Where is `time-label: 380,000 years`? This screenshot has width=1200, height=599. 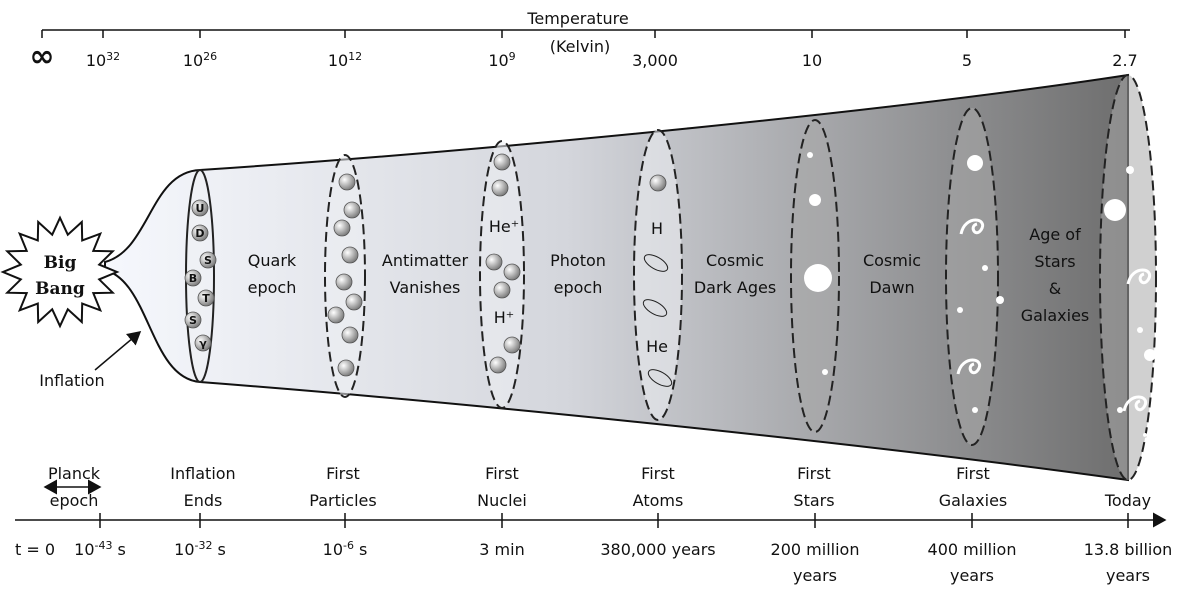 time-label: 380,000 years is located at coordinates (657, 549).